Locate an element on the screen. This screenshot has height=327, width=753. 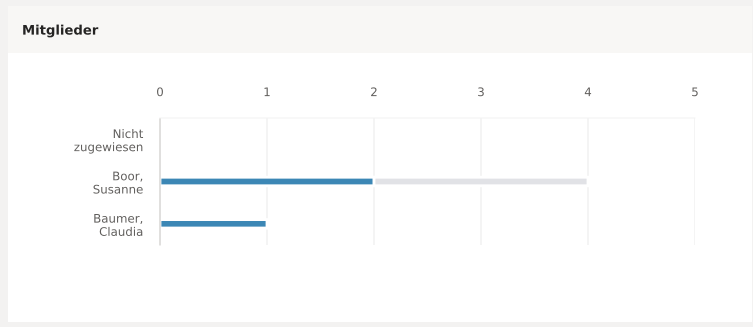
y-tick-label: Boor, Susanne is located at coordinates (118, 183).